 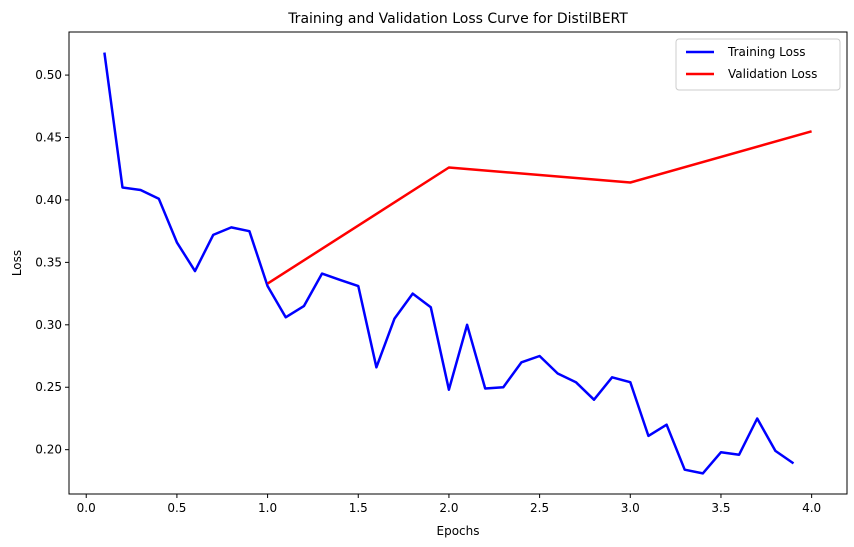 I want to click on legend-box, so click(x=758, y=64).